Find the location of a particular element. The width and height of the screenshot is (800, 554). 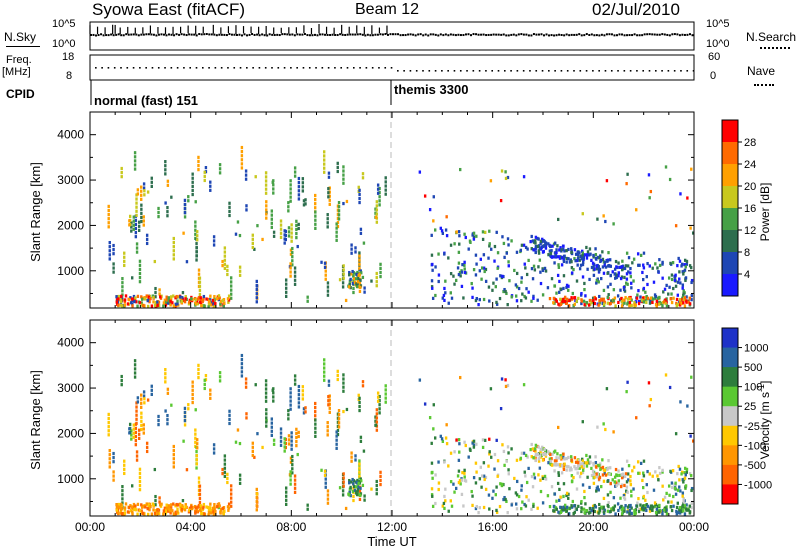

nave-tick-top: 60 is located at coordinates (714, 57).